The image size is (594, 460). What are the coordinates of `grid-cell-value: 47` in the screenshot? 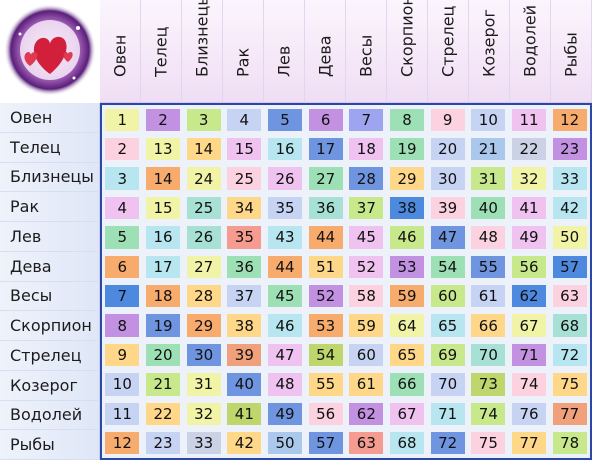 It's located at (285, 355).